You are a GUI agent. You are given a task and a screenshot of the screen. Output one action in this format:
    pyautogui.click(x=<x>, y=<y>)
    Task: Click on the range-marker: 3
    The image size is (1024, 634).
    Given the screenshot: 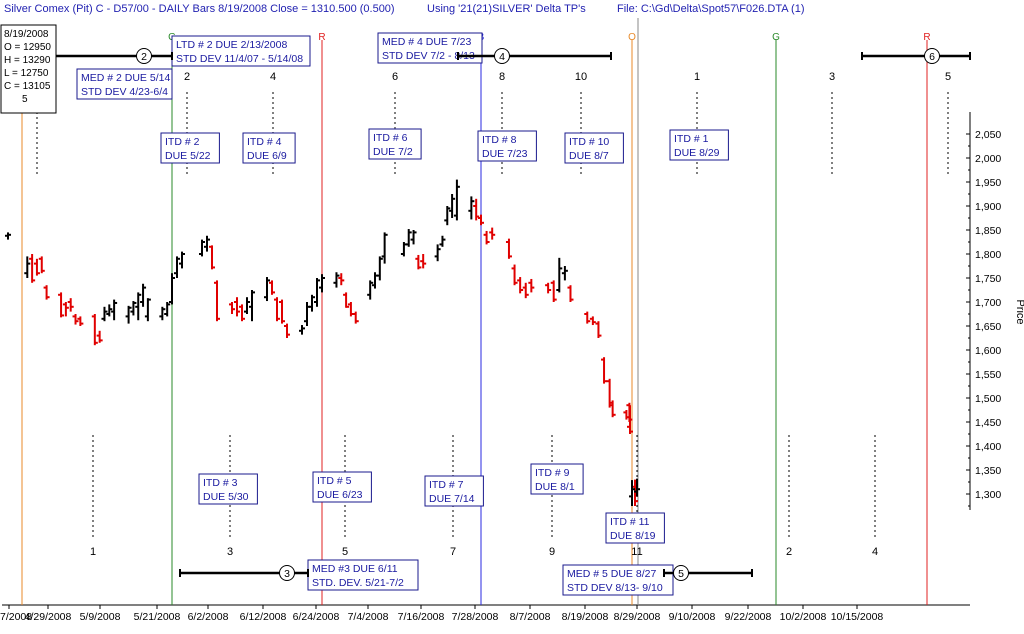 What is the action you would take?
    pyautogui.click(x=244, y=573)
    